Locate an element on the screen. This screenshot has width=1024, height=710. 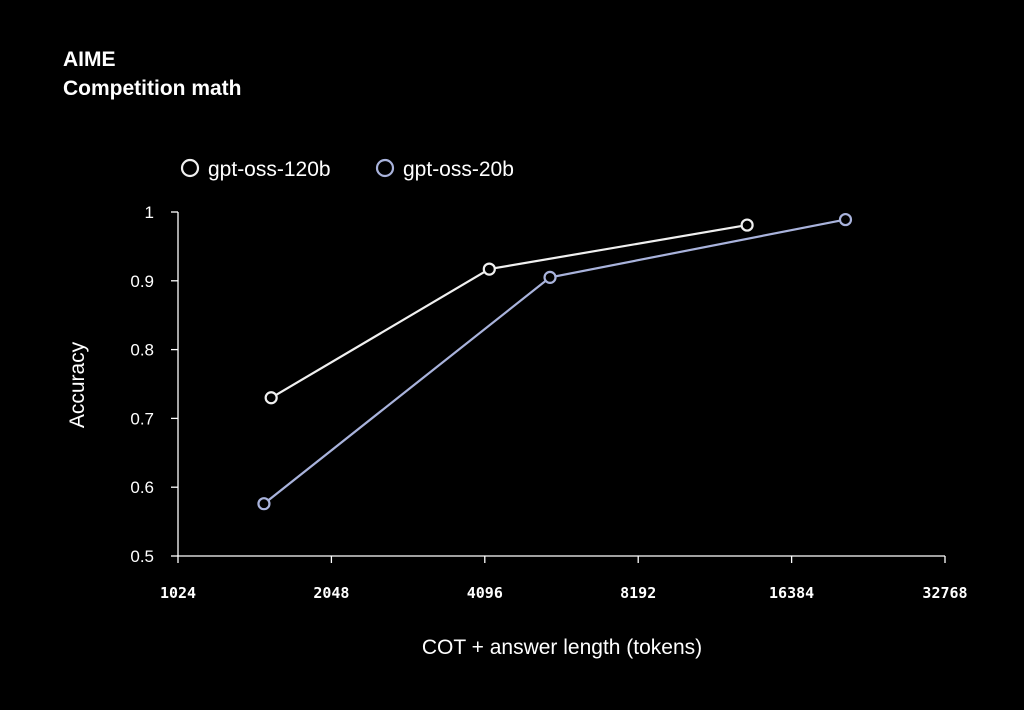
x-axis-label: COT + answer length (tokens) is located at coordinates (562, 647).